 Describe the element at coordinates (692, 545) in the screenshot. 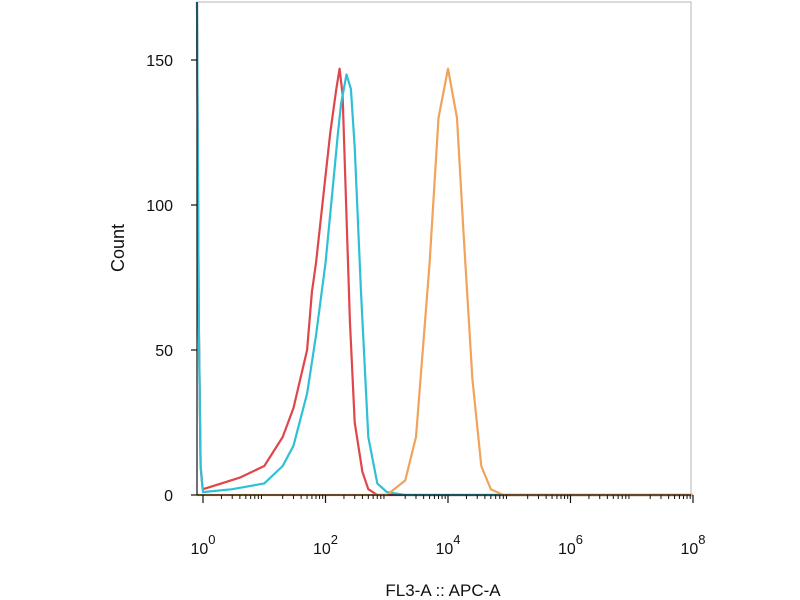

I see `x-tick-label: 10⁸` at that location.